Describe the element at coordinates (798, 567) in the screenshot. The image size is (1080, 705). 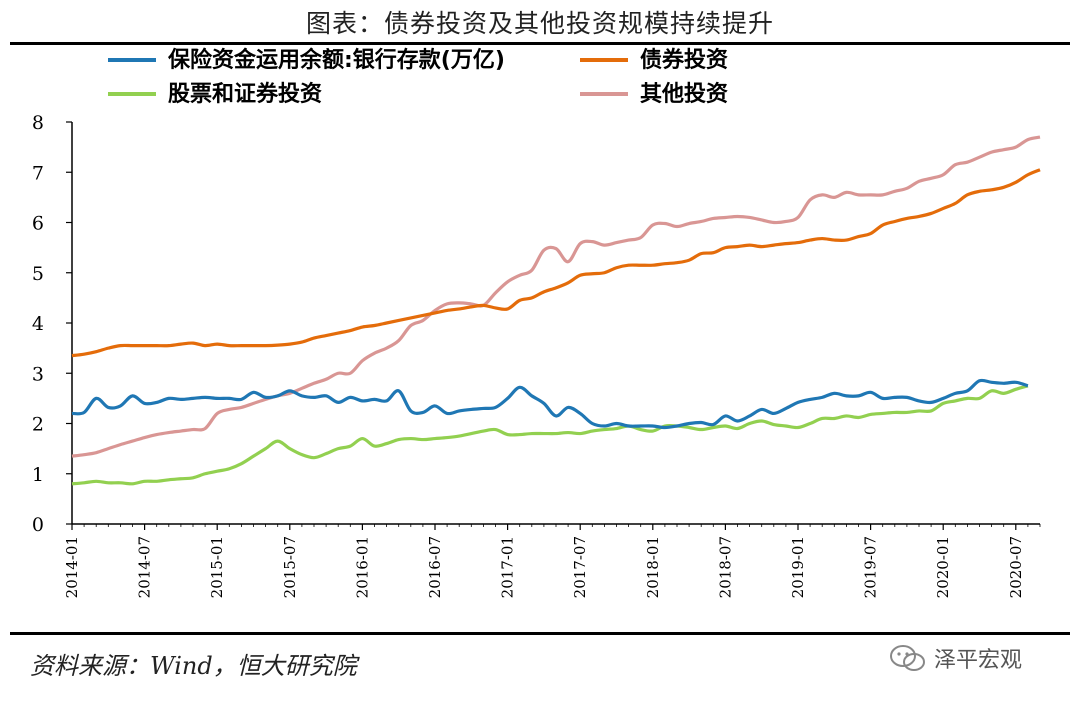
I see `x-tick-label: 2019-01` at that location.